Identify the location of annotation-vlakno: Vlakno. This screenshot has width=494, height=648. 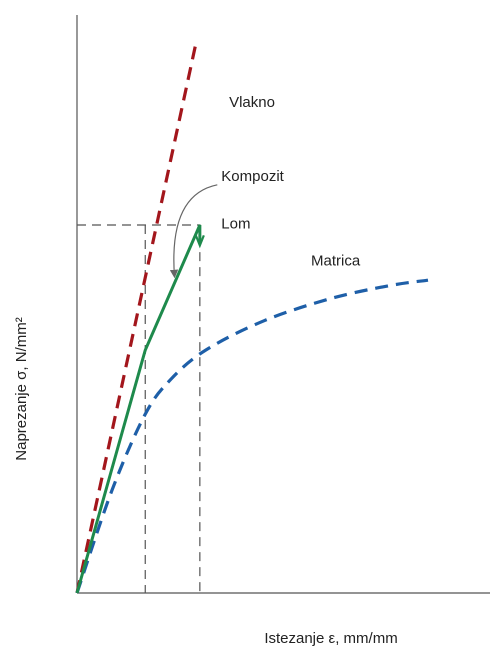
(252, 102).